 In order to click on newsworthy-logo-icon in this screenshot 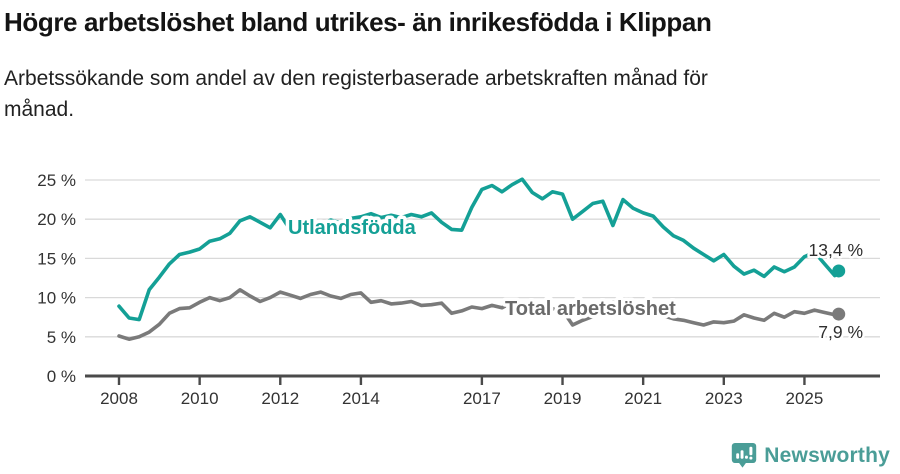, I will do `click(744, 455)`.